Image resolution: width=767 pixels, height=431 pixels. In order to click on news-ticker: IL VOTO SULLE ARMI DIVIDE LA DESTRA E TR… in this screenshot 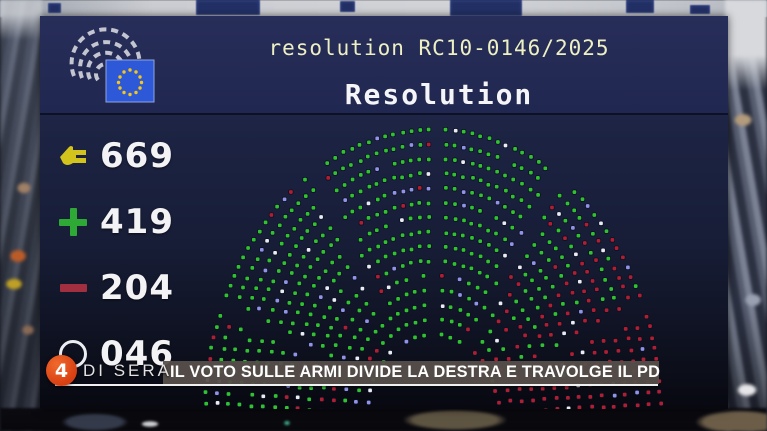, I will do `click(412, 372)`.